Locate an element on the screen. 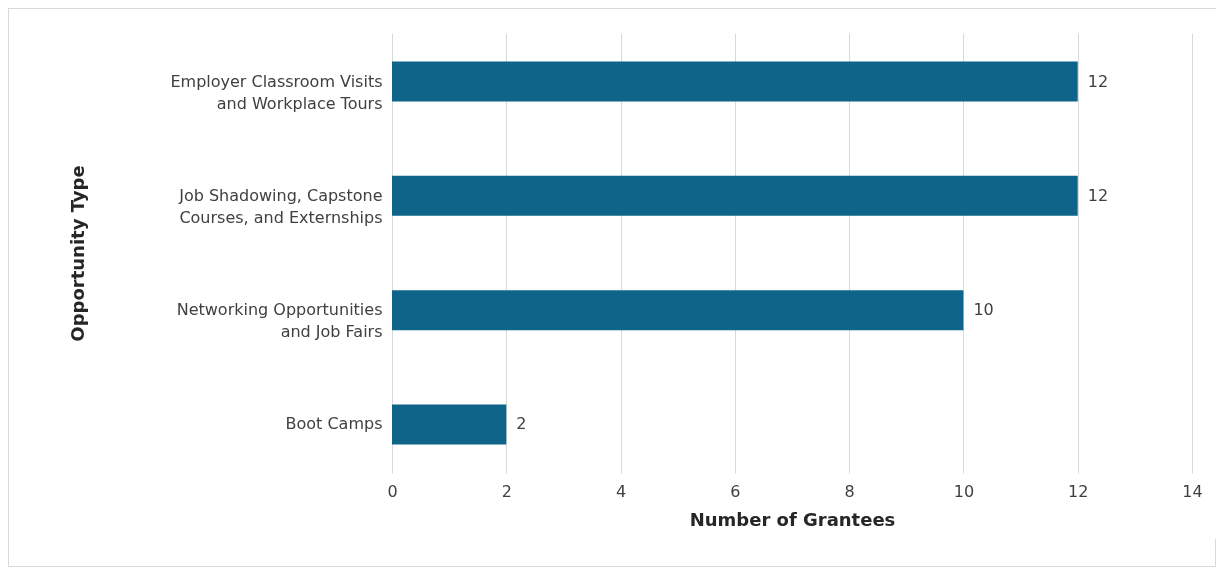 The height and width of the screenshot is (577, 1226). y-axis-title: Opportunity Type is located at coordinates (77, 253).